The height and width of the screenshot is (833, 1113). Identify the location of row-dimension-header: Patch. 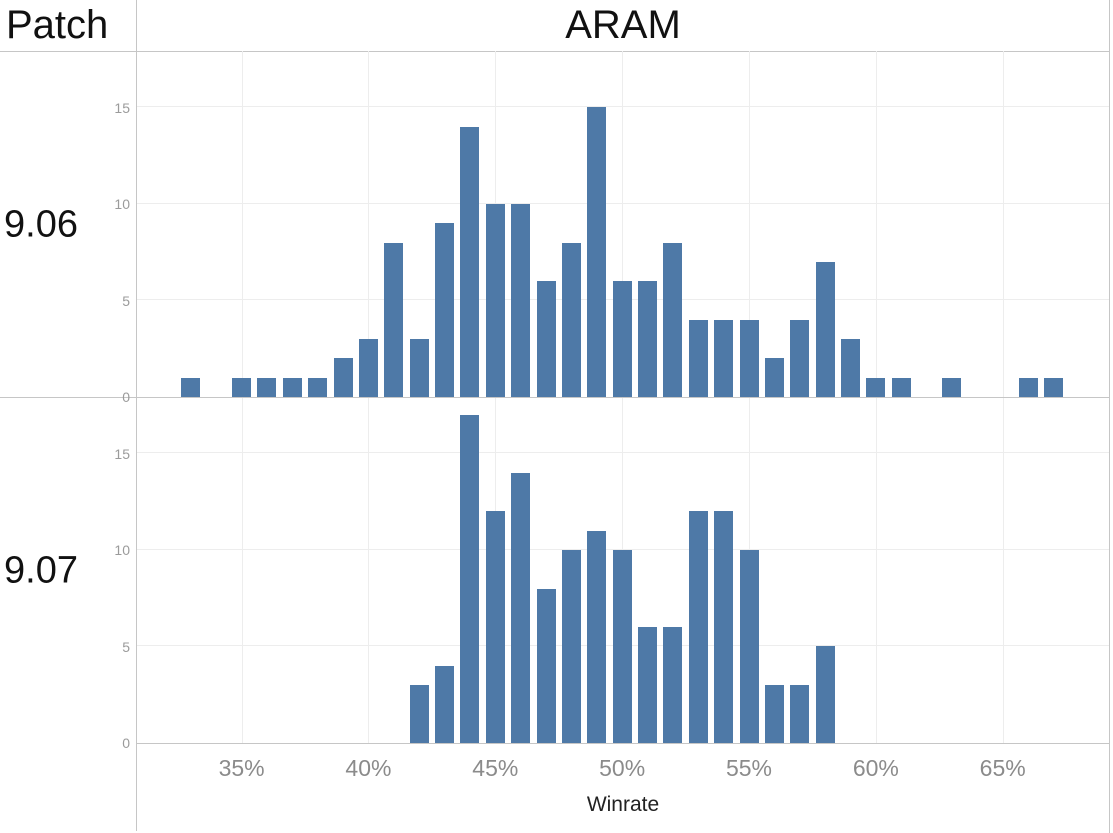
(57, 25).